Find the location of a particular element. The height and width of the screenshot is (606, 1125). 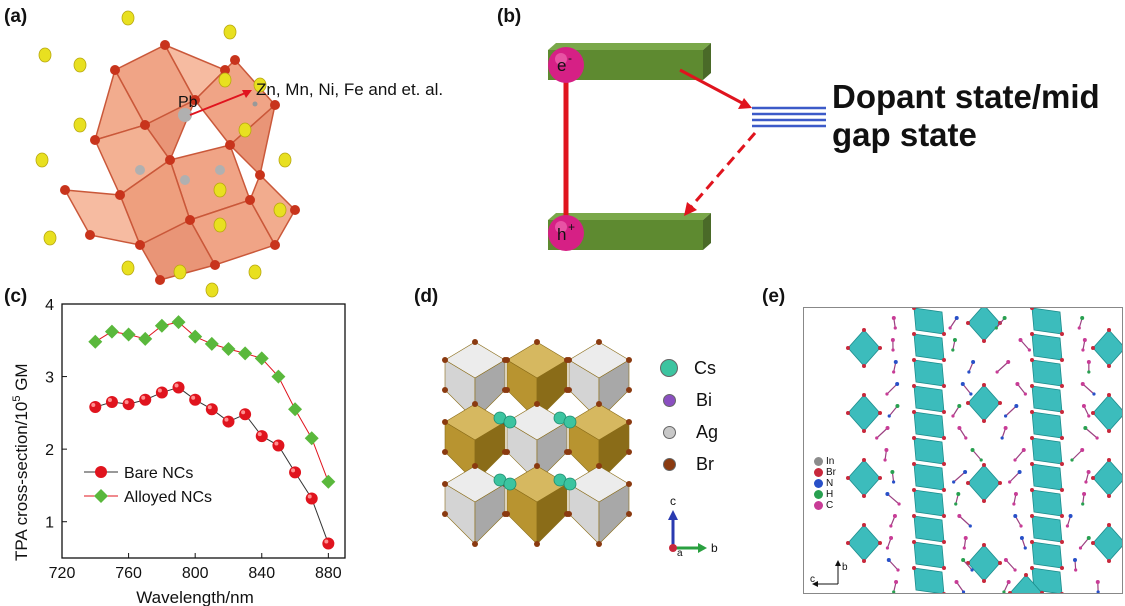

y-axis-label: TPA cross-section/105 GM is located at coordinates (21, 462).